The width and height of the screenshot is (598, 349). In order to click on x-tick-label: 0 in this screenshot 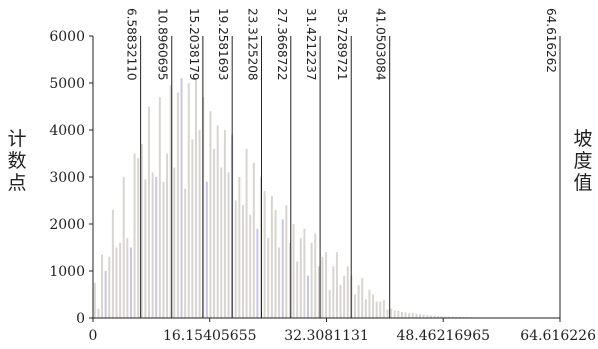, I will do `click(93, 336)`.